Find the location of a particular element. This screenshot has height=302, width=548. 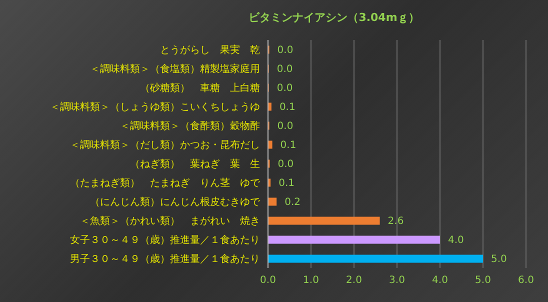

x-tick-label: 5.0 is located at coordinates (483, 280).